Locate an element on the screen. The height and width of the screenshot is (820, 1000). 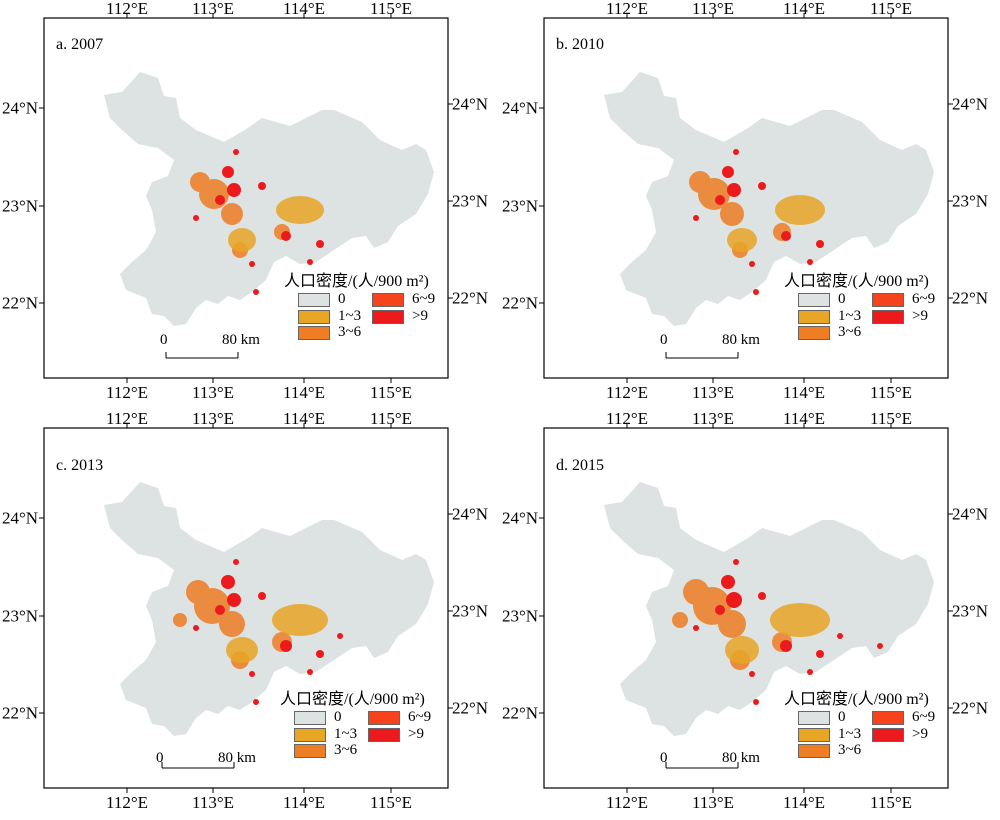
bottom-ticks is located at coordinates (259, 380).